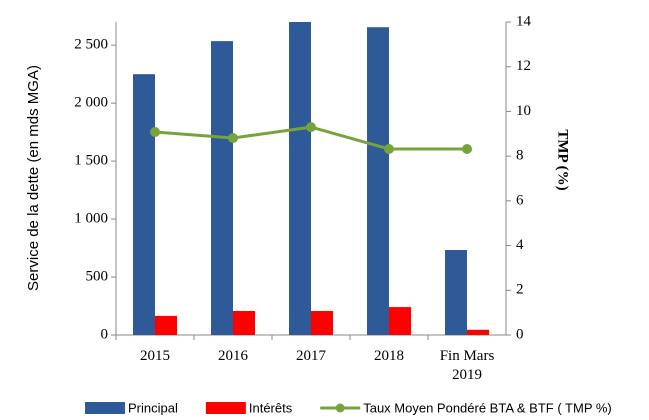 The image size is (649, 420). What do you see at coordinates (155, 356) in the screenshot?
I see `x-tick-label: 2015` at bounding box center [155, 356].